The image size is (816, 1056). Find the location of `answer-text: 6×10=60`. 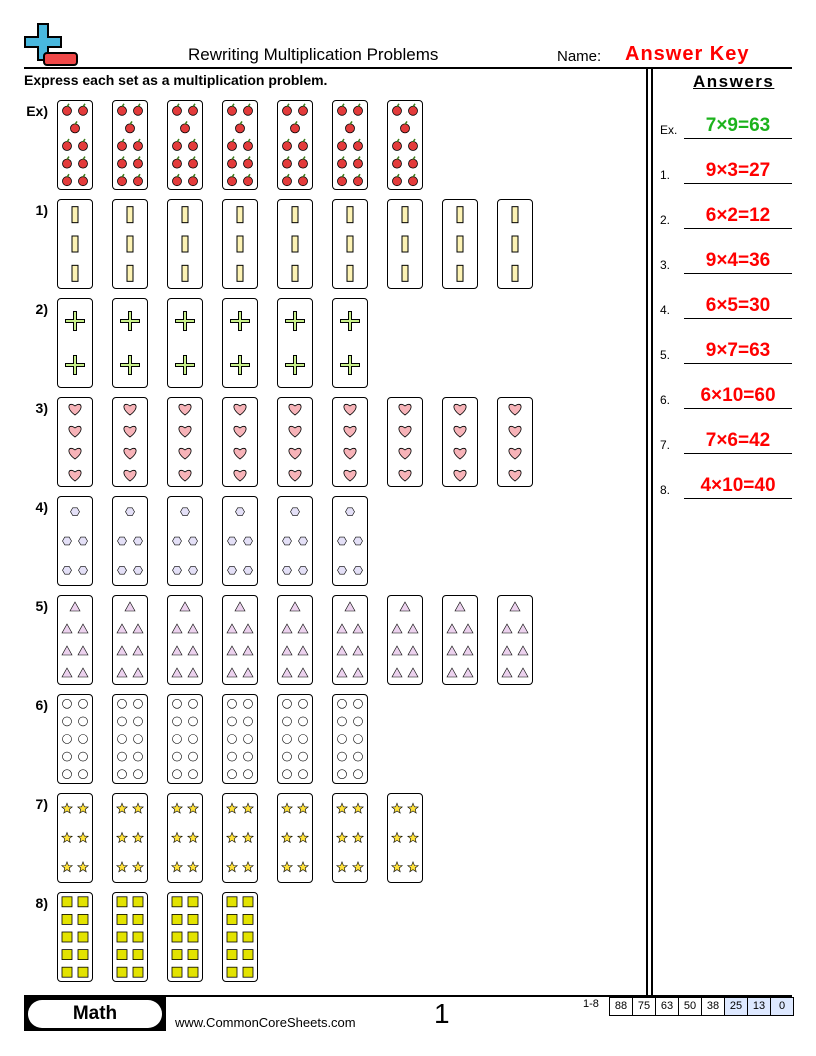

answer-text: 6×10=60 is located at coordinates (738, 395).